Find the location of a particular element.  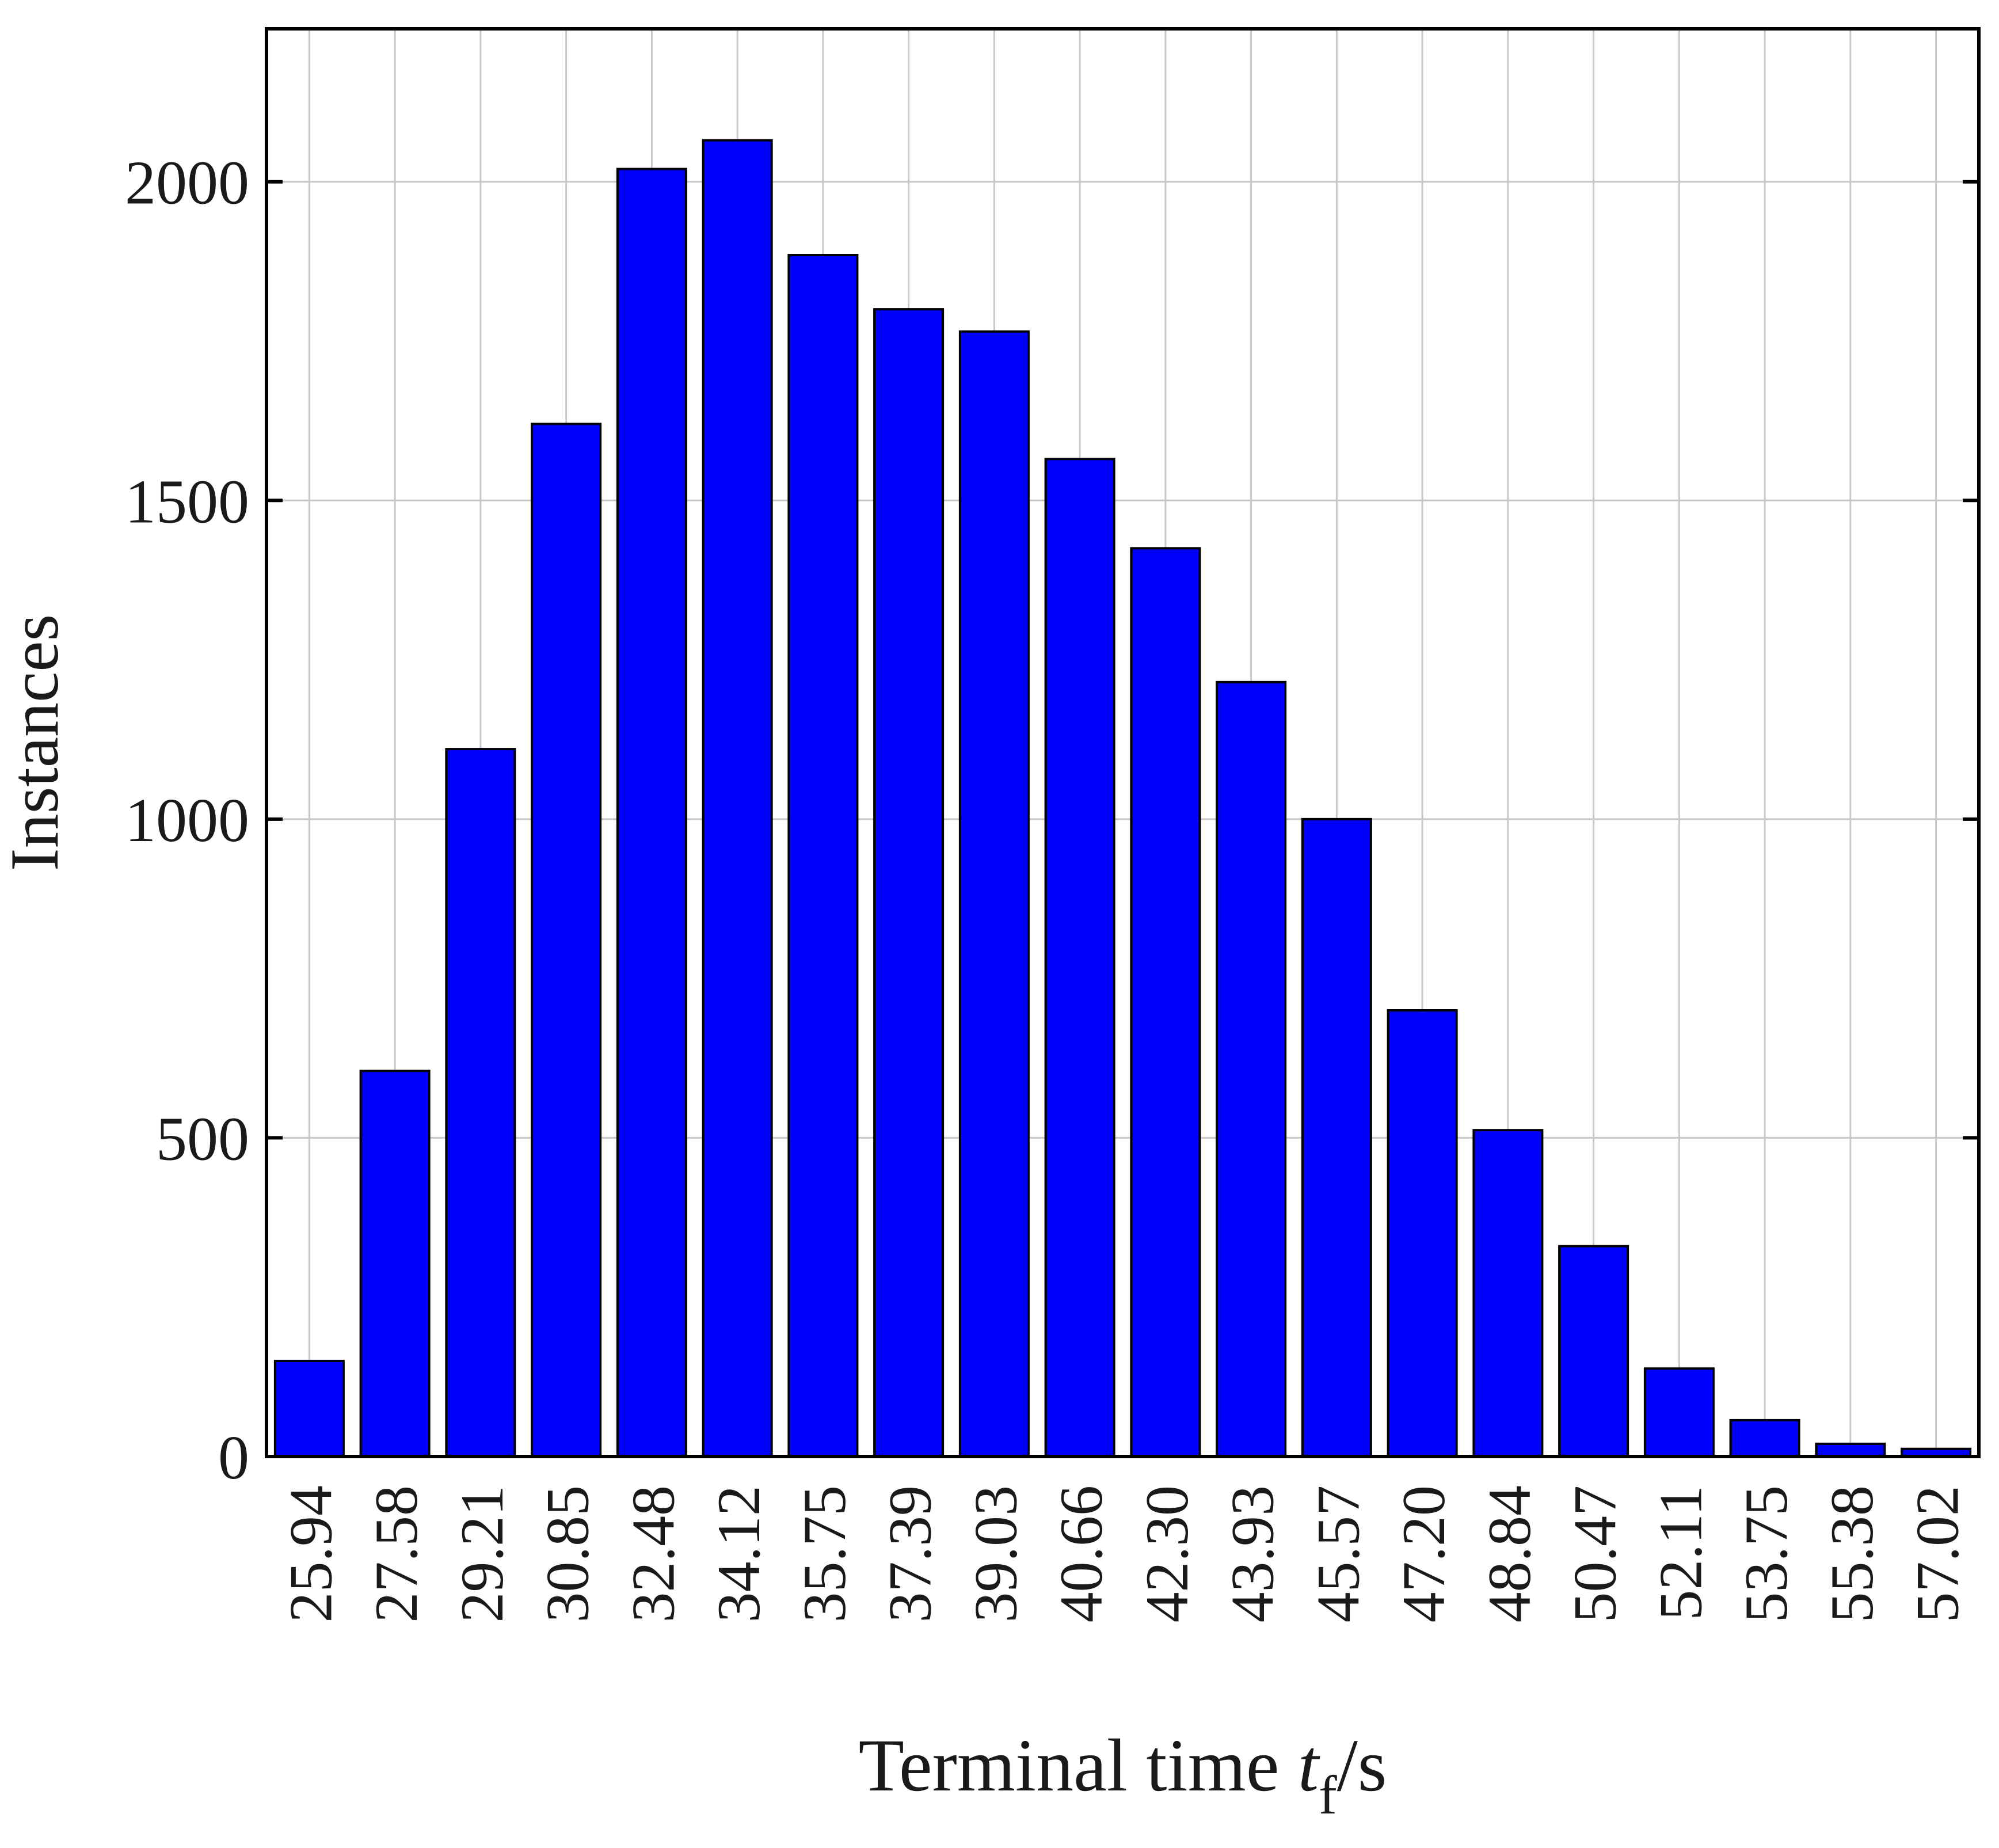

y-axis-label: Instances is located at coordinates (36, 742).